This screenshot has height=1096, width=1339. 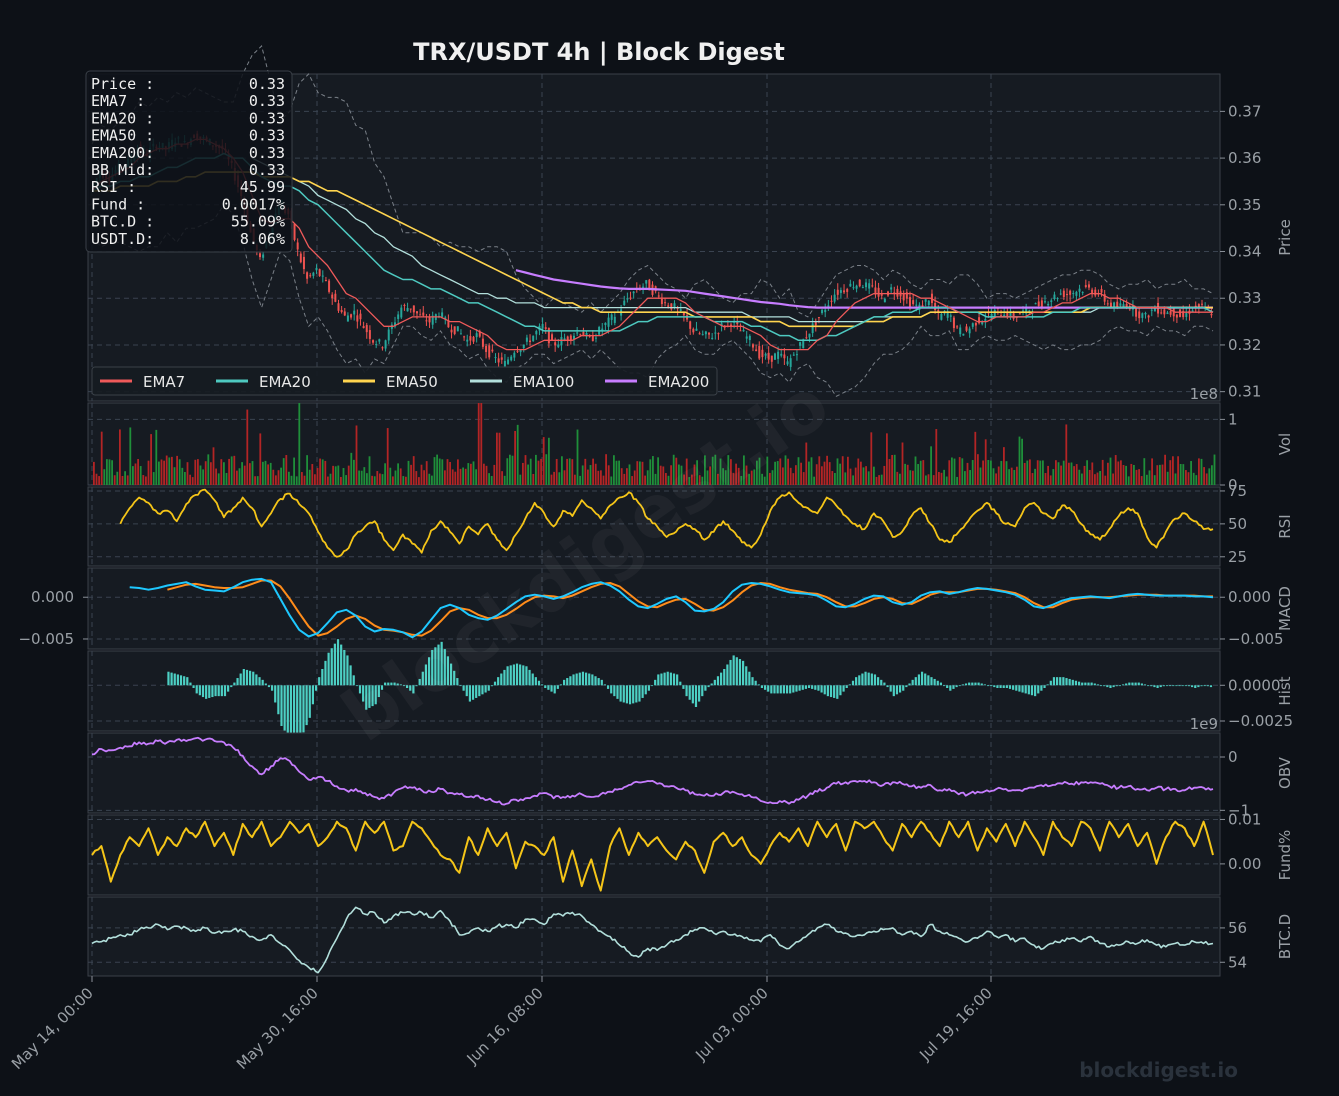 What do you see at coordinates (122, 239) in the screenshot?
I see `info-label: USDT.D:` at bounding box center [122, 239].